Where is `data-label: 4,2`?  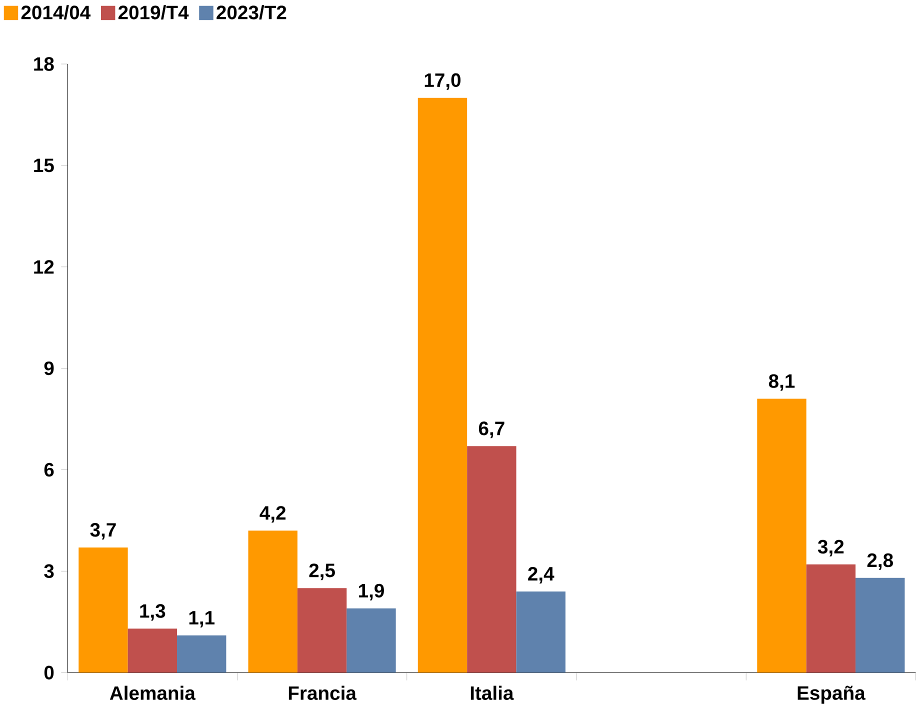 data-label: 4,2 is located at coordinates (273, 514).